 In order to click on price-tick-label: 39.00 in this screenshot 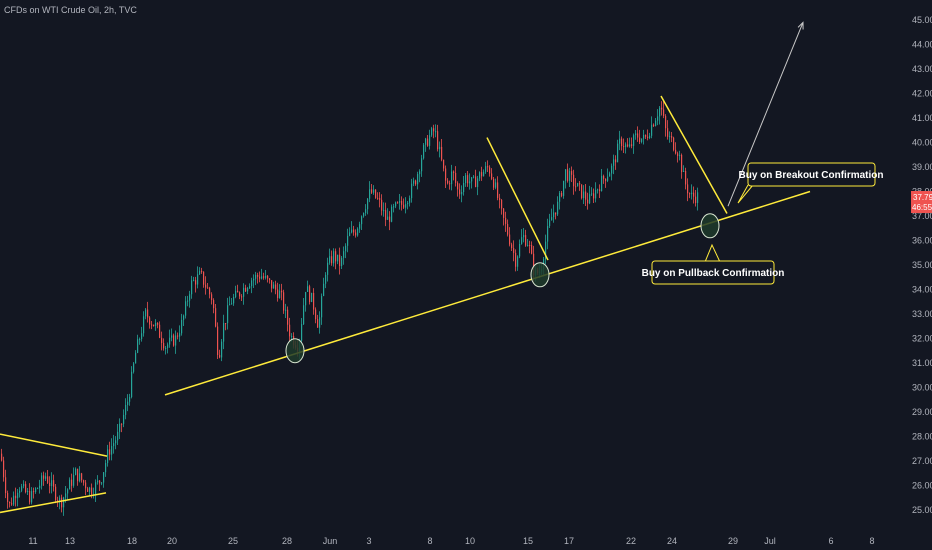, I will do `click(922, 167)`.